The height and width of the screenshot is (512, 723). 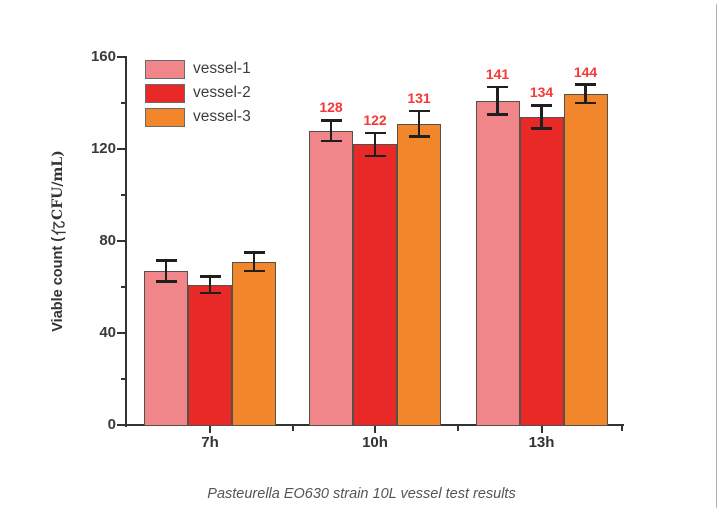 What do you see at coordinates (58, 228) in the screenshot?
I see `cjk-yi-character-icon` at bounding box center [58, 228].